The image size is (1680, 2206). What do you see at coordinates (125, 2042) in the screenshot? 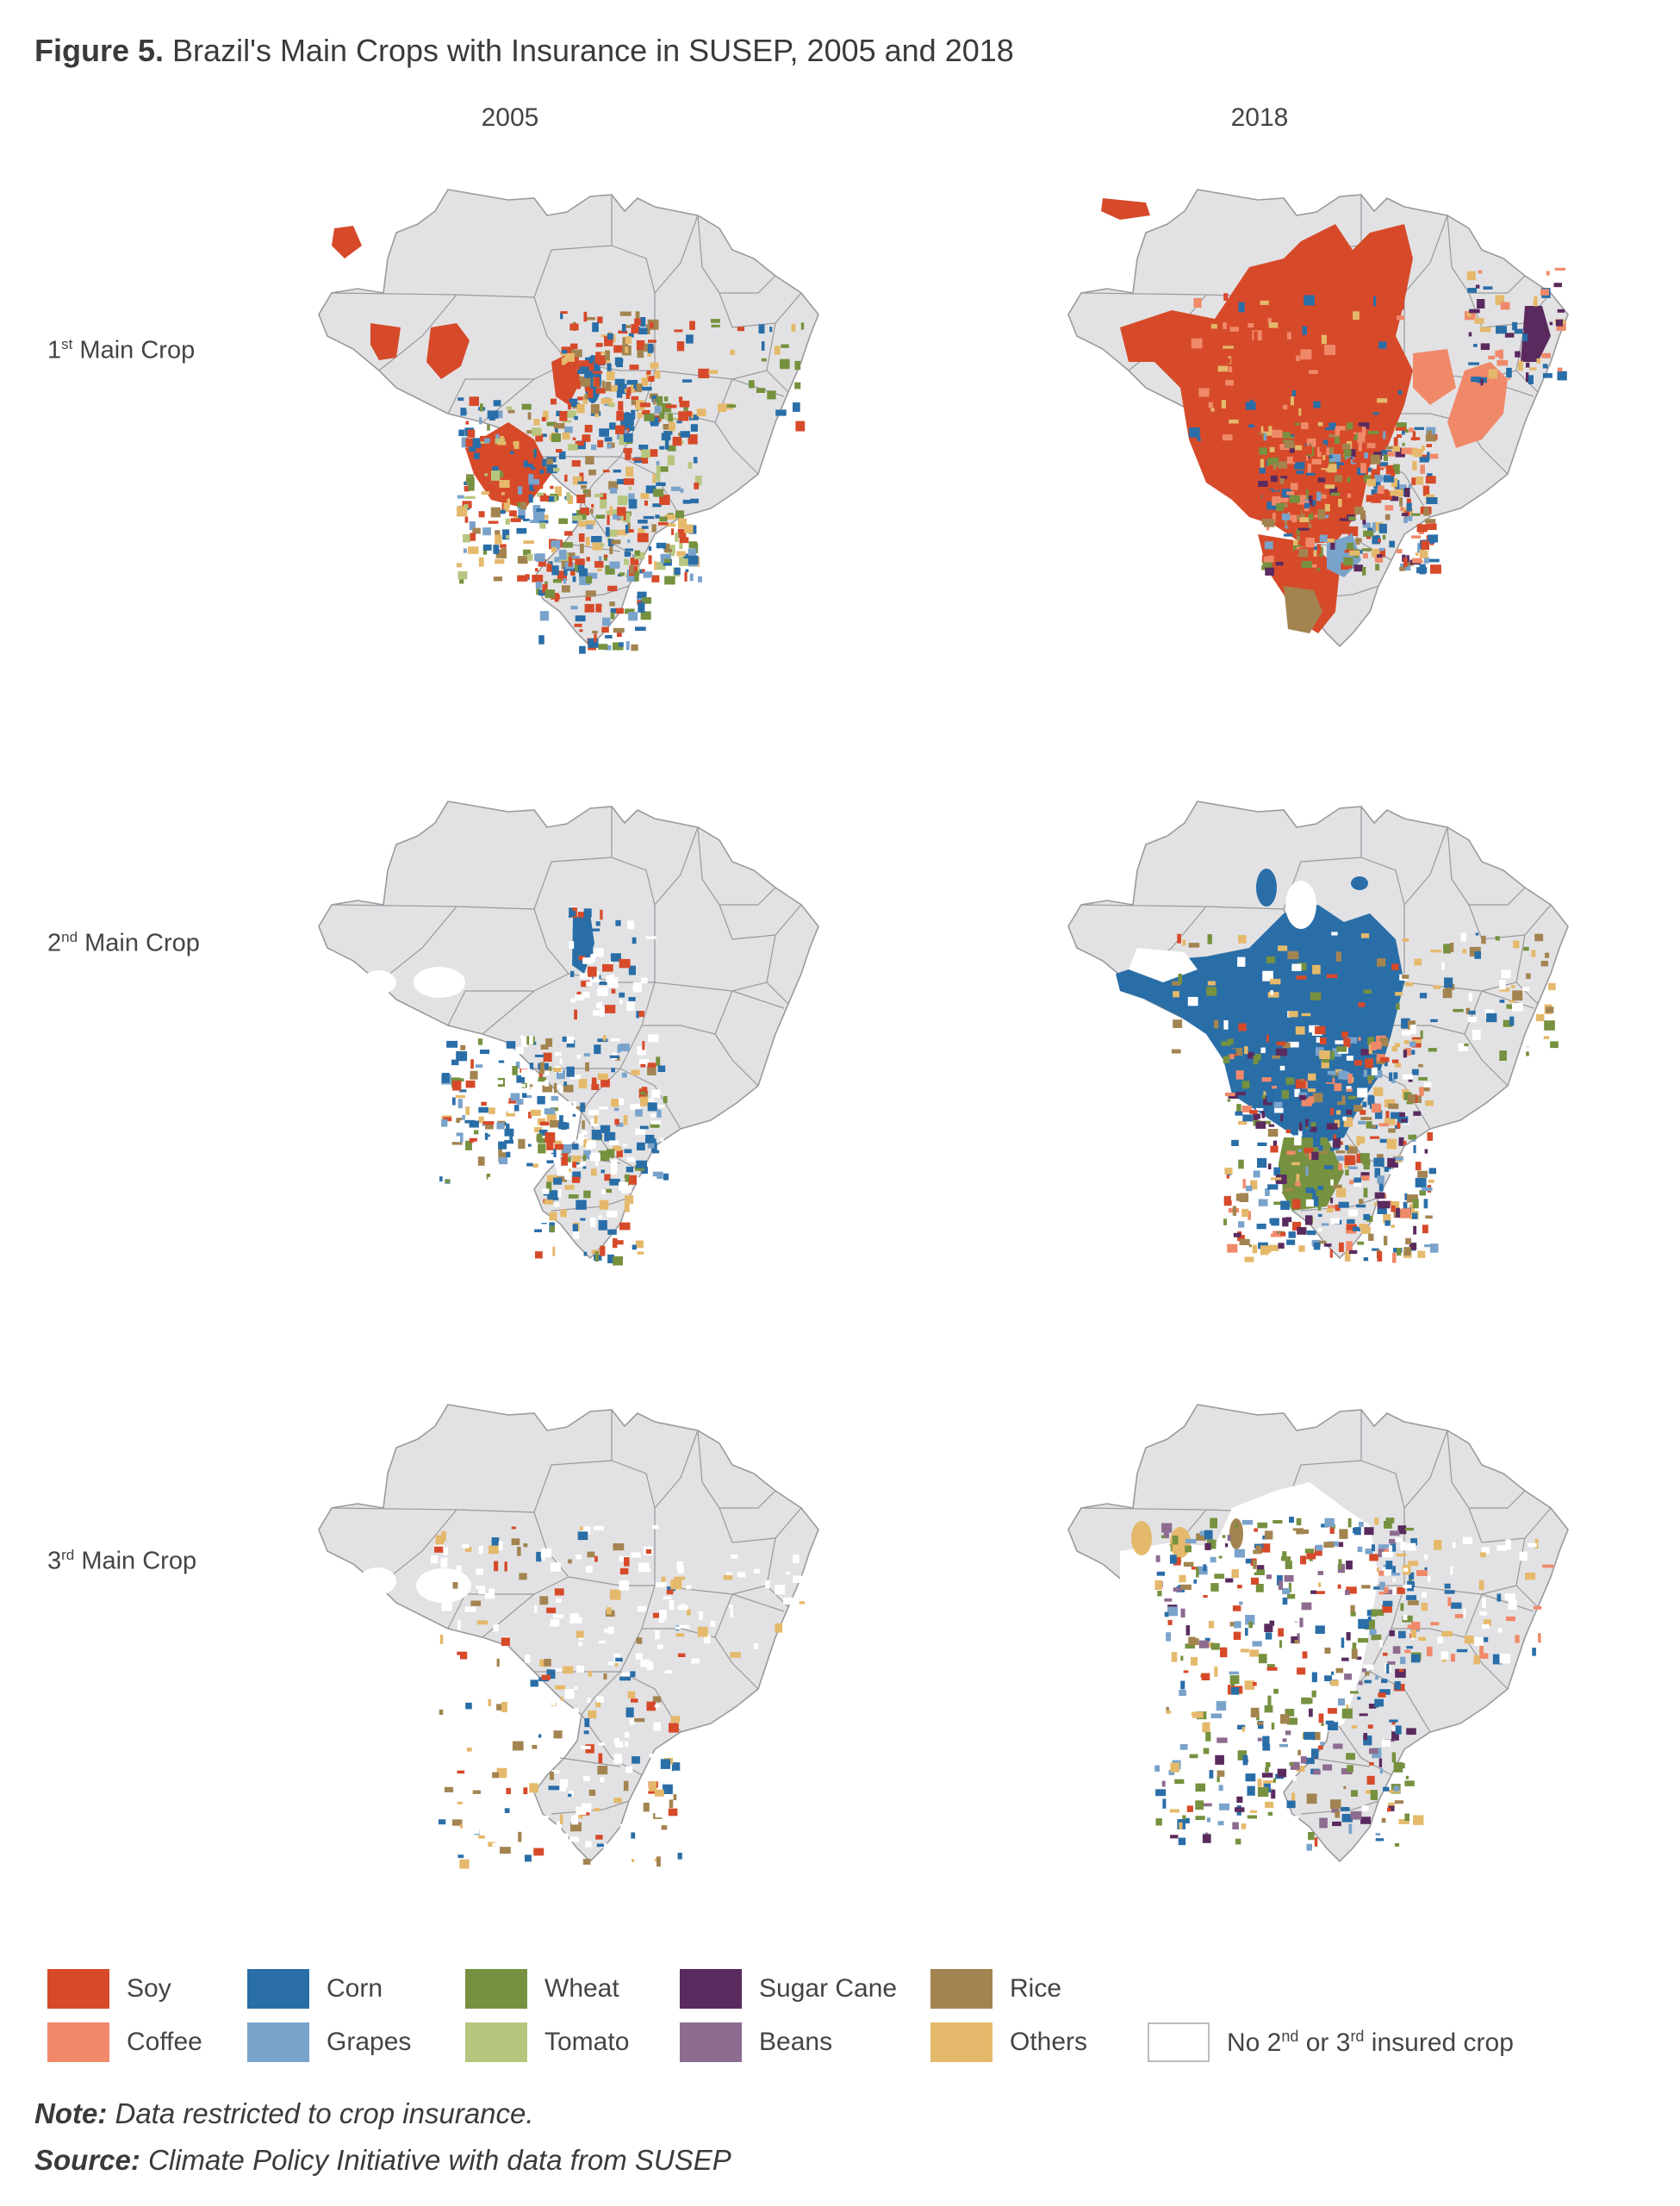
I see `legend-item-coffee: Coffee` at bounding box center [125, 2042].